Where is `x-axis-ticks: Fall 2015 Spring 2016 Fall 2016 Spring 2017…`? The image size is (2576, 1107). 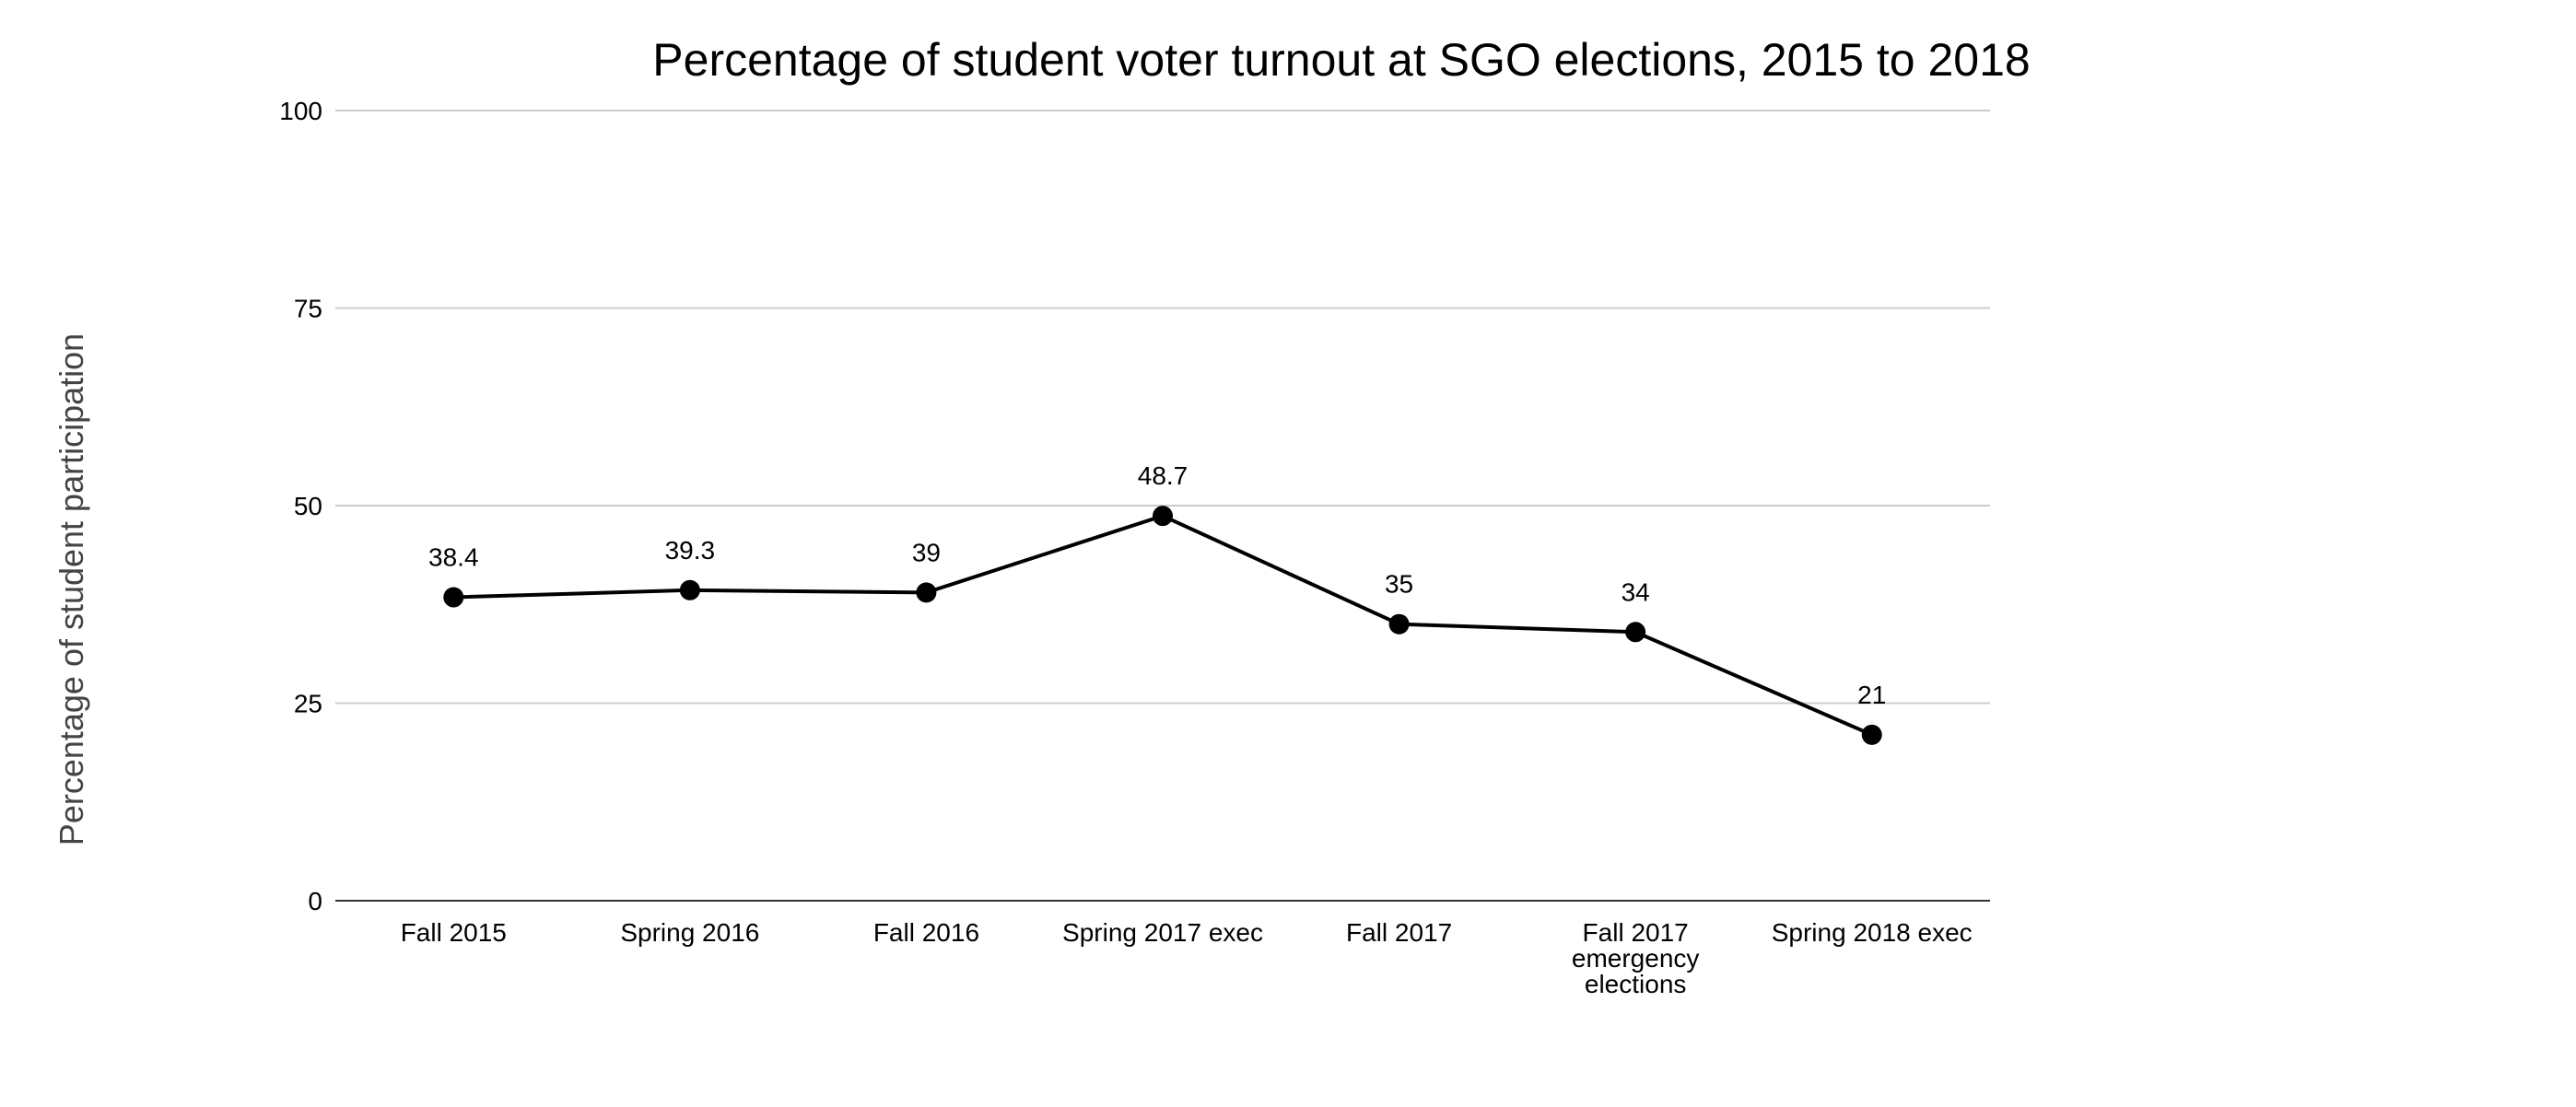 x-axis-ticks: Fall 2015 Spring 2016 Fall 2016 Spring 2017… is located at coordinates (1187, 958).